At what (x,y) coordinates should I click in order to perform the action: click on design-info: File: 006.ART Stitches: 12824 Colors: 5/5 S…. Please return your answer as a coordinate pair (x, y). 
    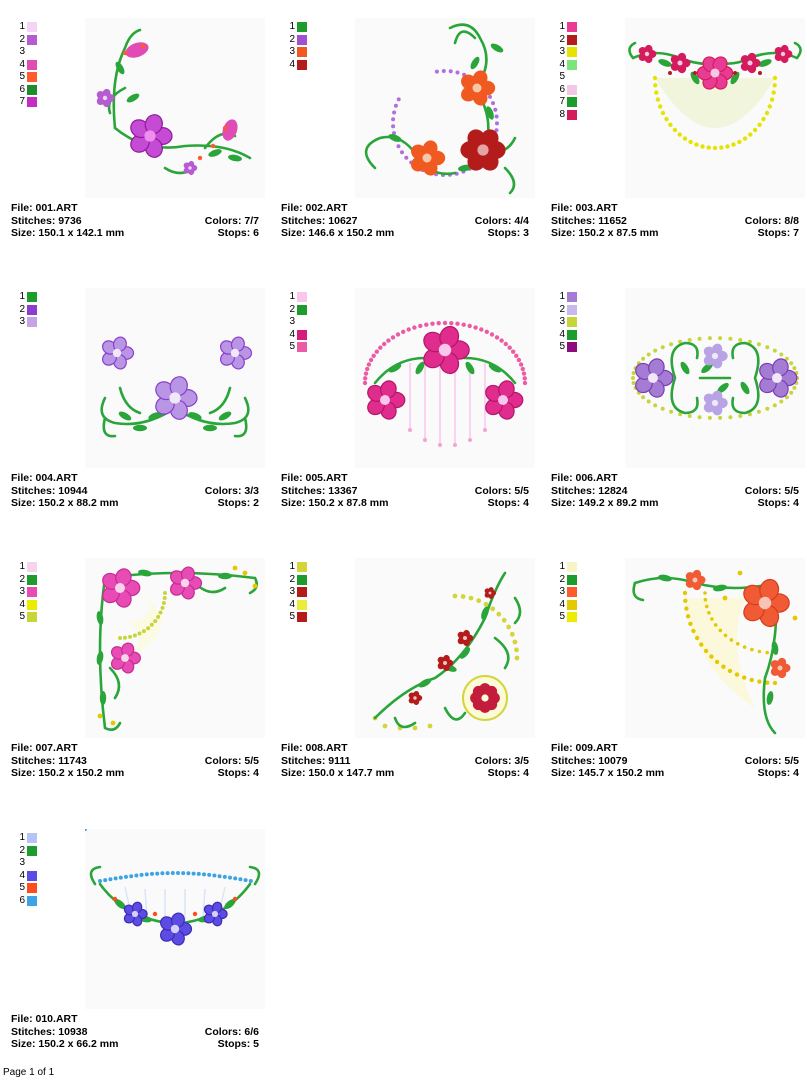
    Looking at the image, I should click on (675, 491).